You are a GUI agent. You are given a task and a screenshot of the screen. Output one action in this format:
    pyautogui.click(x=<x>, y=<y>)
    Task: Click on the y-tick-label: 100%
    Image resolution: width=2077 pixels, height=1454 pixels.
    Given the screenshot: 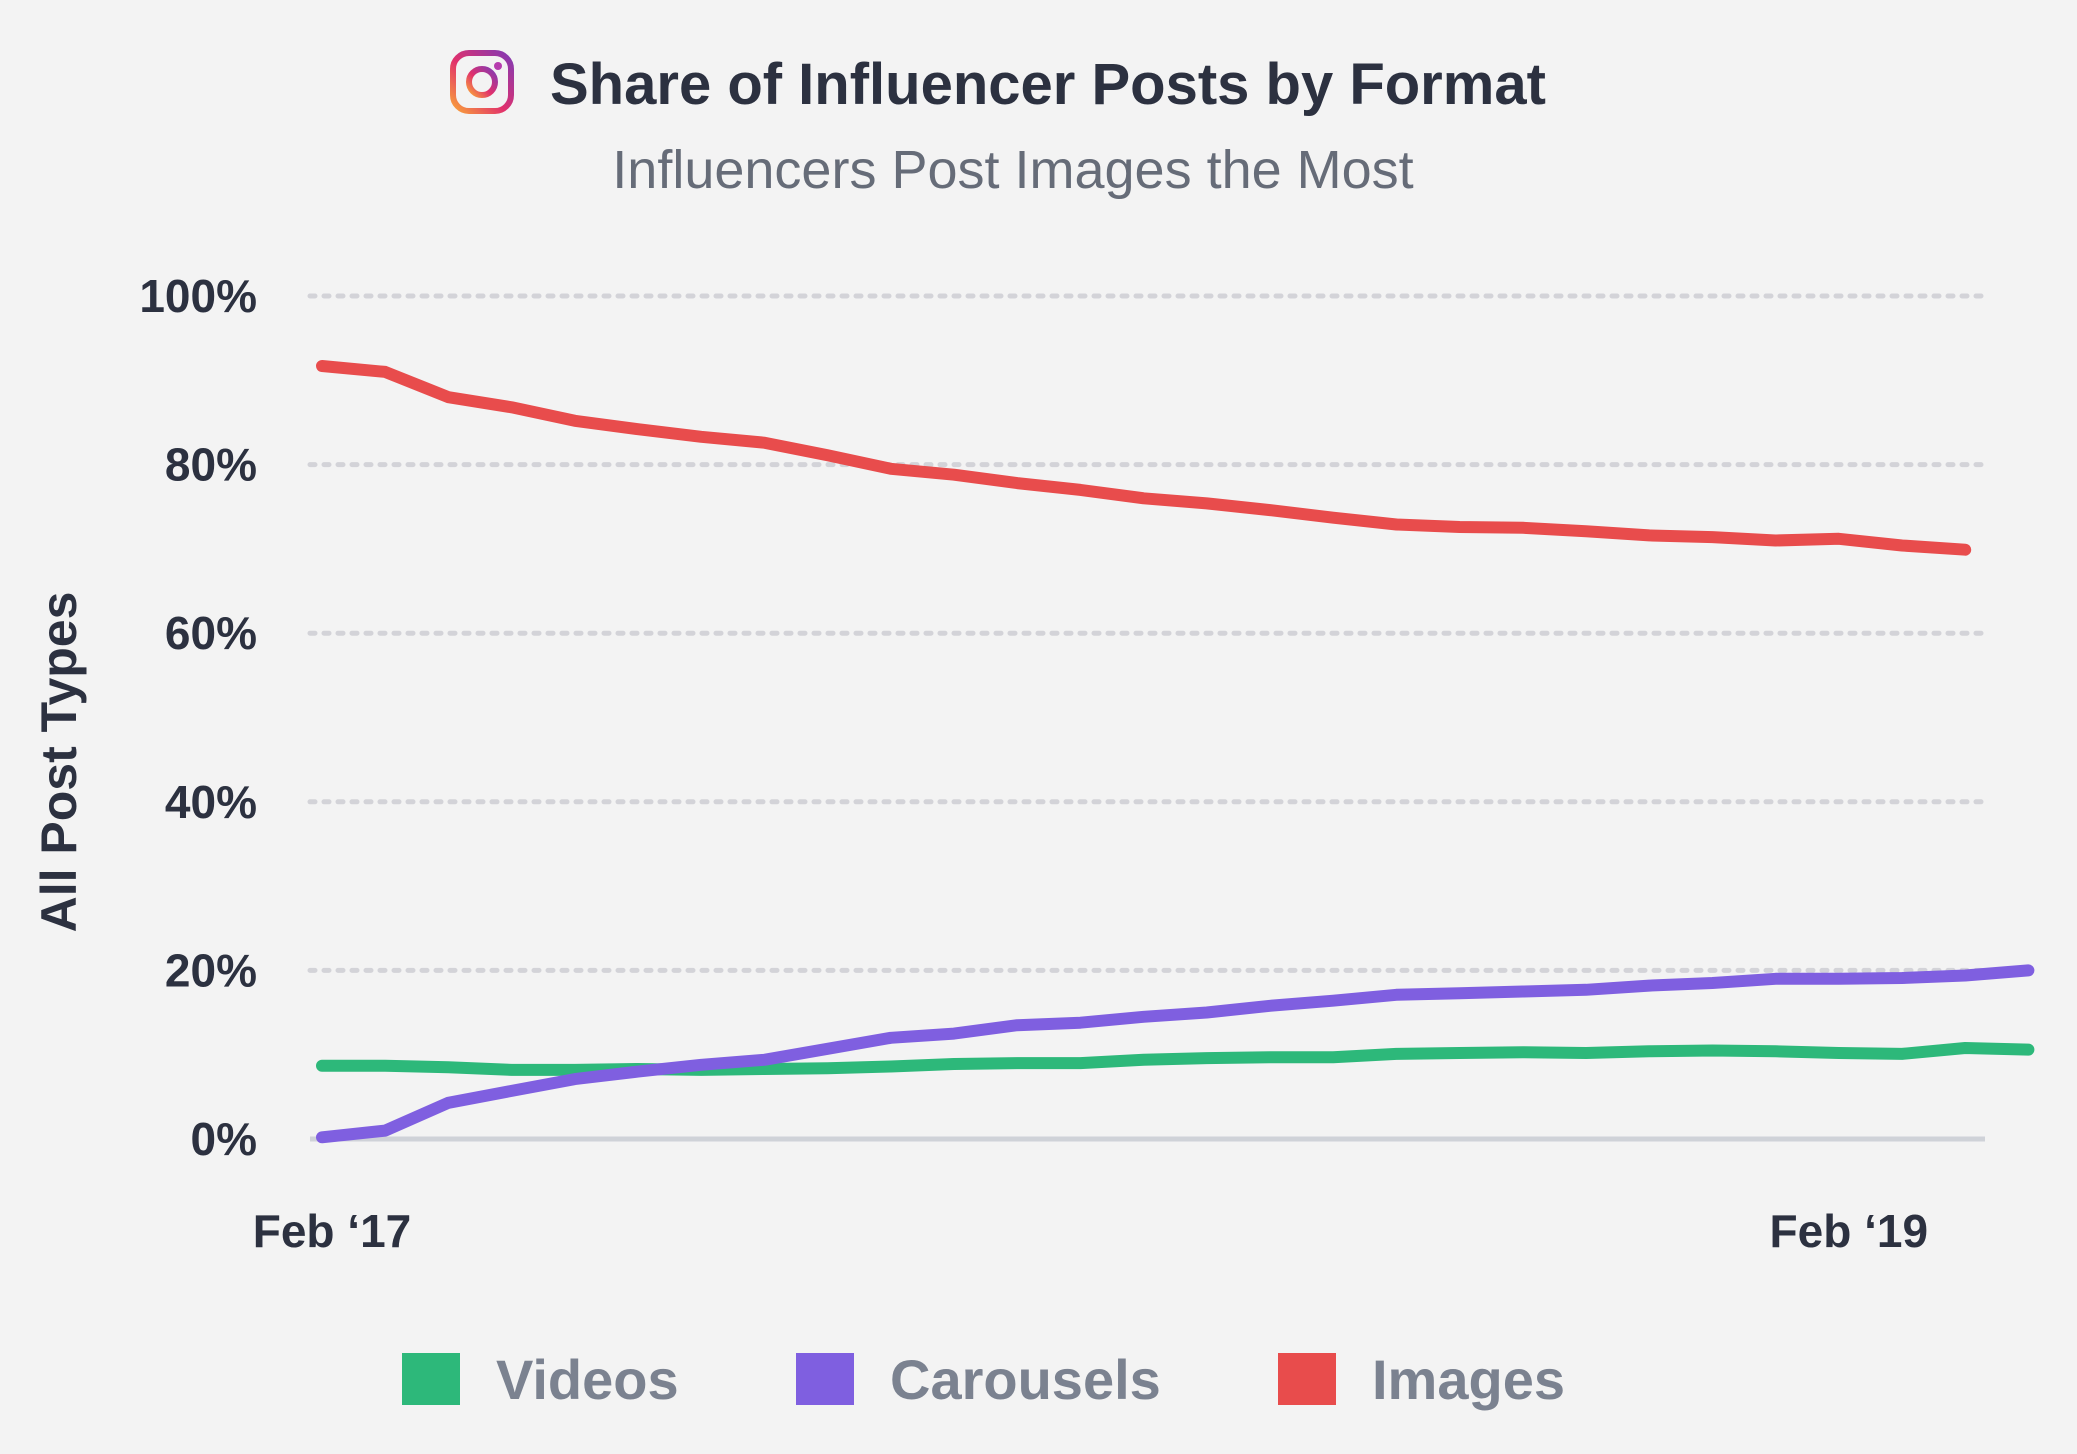 What is the action you would take?
    pyautogui.click(x=198, y=296)
    